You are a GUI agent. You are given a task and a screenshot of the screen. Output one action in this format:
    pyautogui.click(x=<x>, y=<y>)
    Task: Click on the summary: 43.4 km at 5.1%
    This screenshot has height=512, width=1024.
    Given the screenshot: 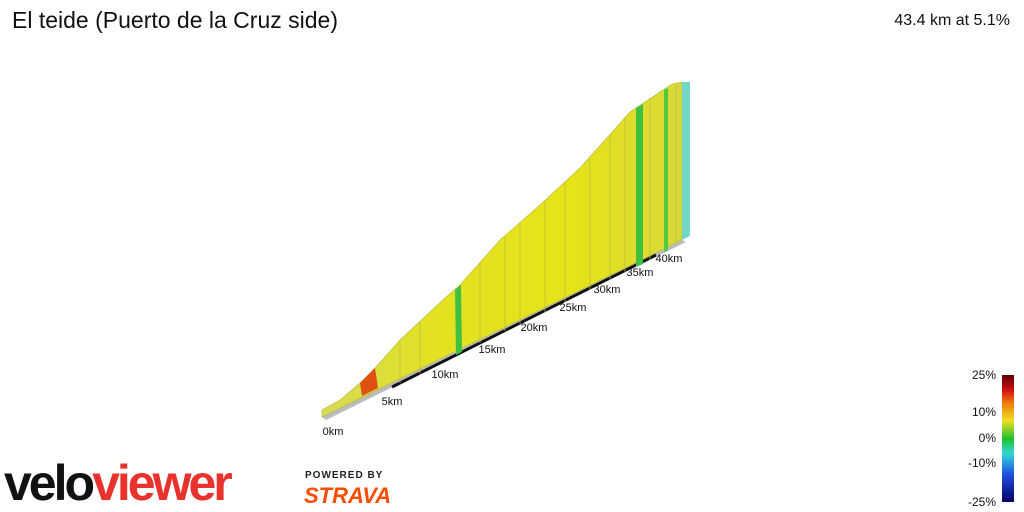 What is the action you would take?
    pyautogui.click(x=952, y=20)
    